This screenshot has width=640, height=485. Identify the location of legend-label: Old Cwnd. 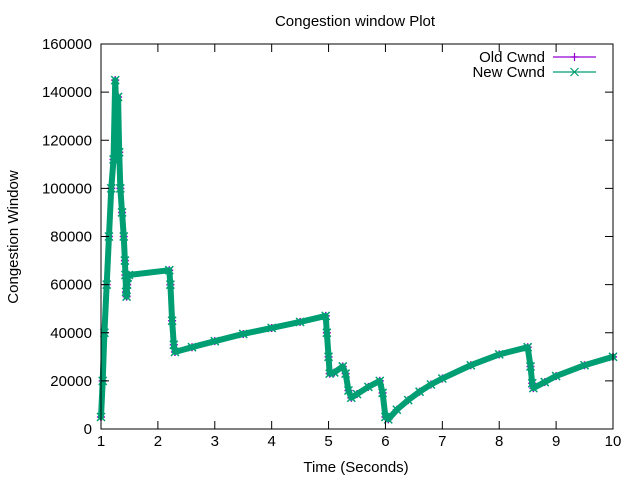
(512, 57).